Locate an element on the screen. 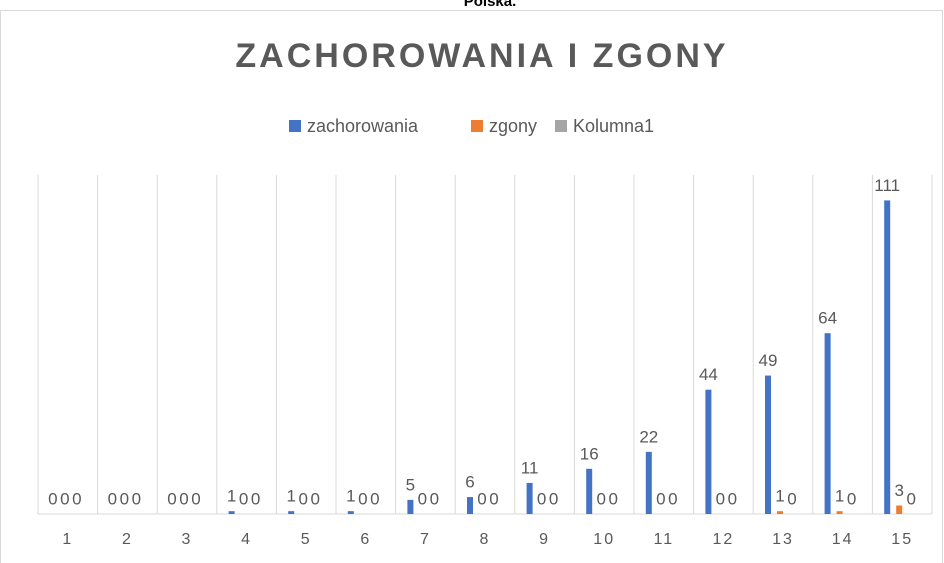 This screenshot has width=944, height=563. legend-label: zachorowania is located at coordinates (363, 126).